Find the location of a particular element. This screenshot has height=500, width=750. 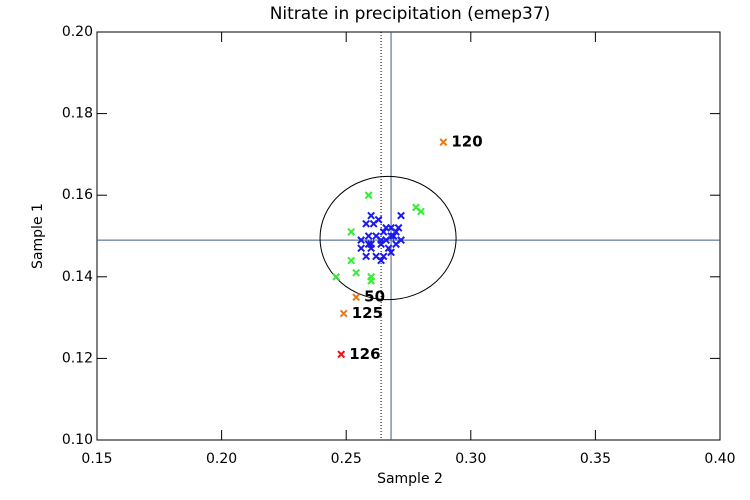

x-tick-label: 0.20 is located at coordinates (221, 459).